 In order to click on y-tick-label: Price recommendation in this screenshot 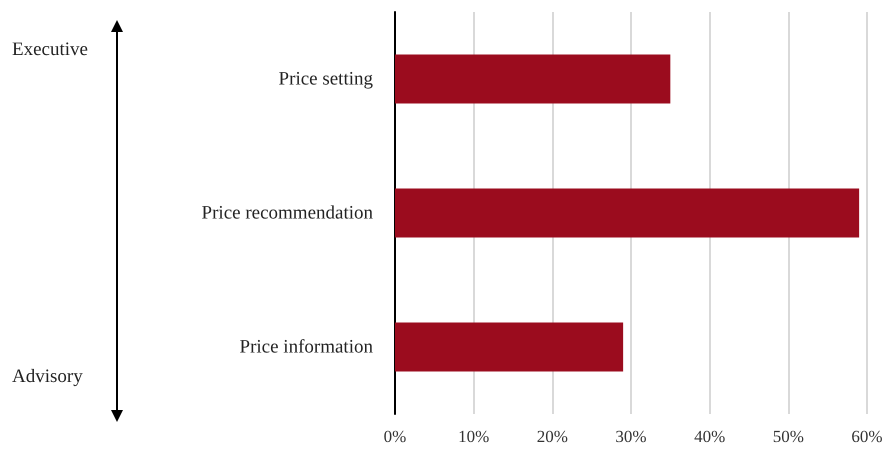, I will do `click(288, 213)`.